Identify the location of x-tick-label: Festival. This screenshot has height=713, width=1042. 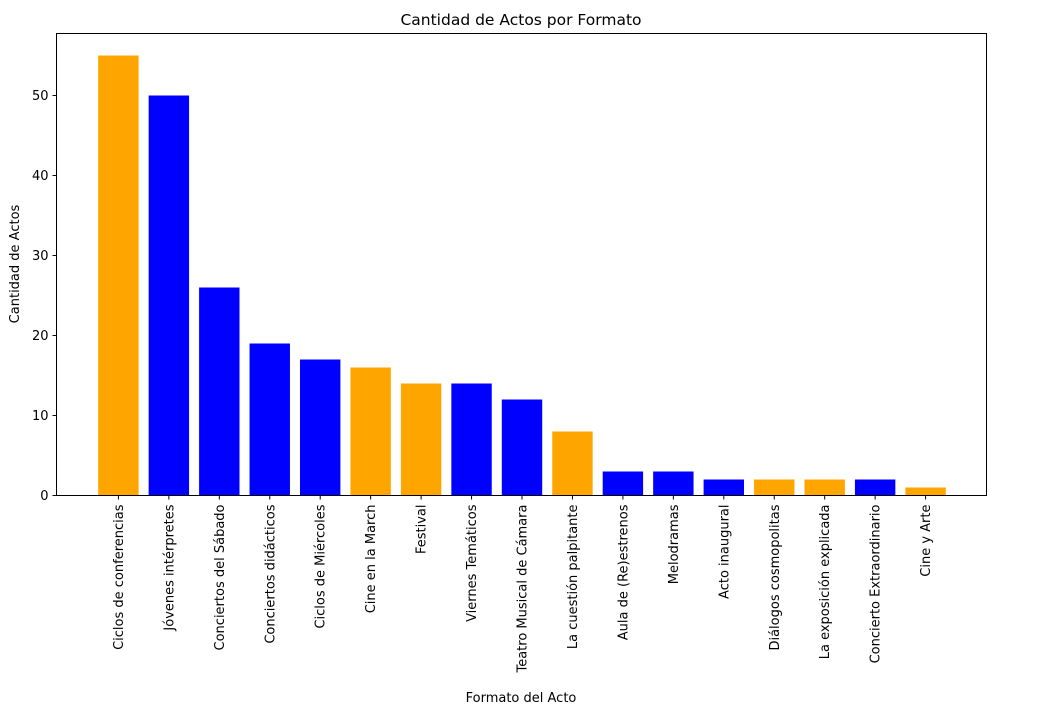
(422, 530).